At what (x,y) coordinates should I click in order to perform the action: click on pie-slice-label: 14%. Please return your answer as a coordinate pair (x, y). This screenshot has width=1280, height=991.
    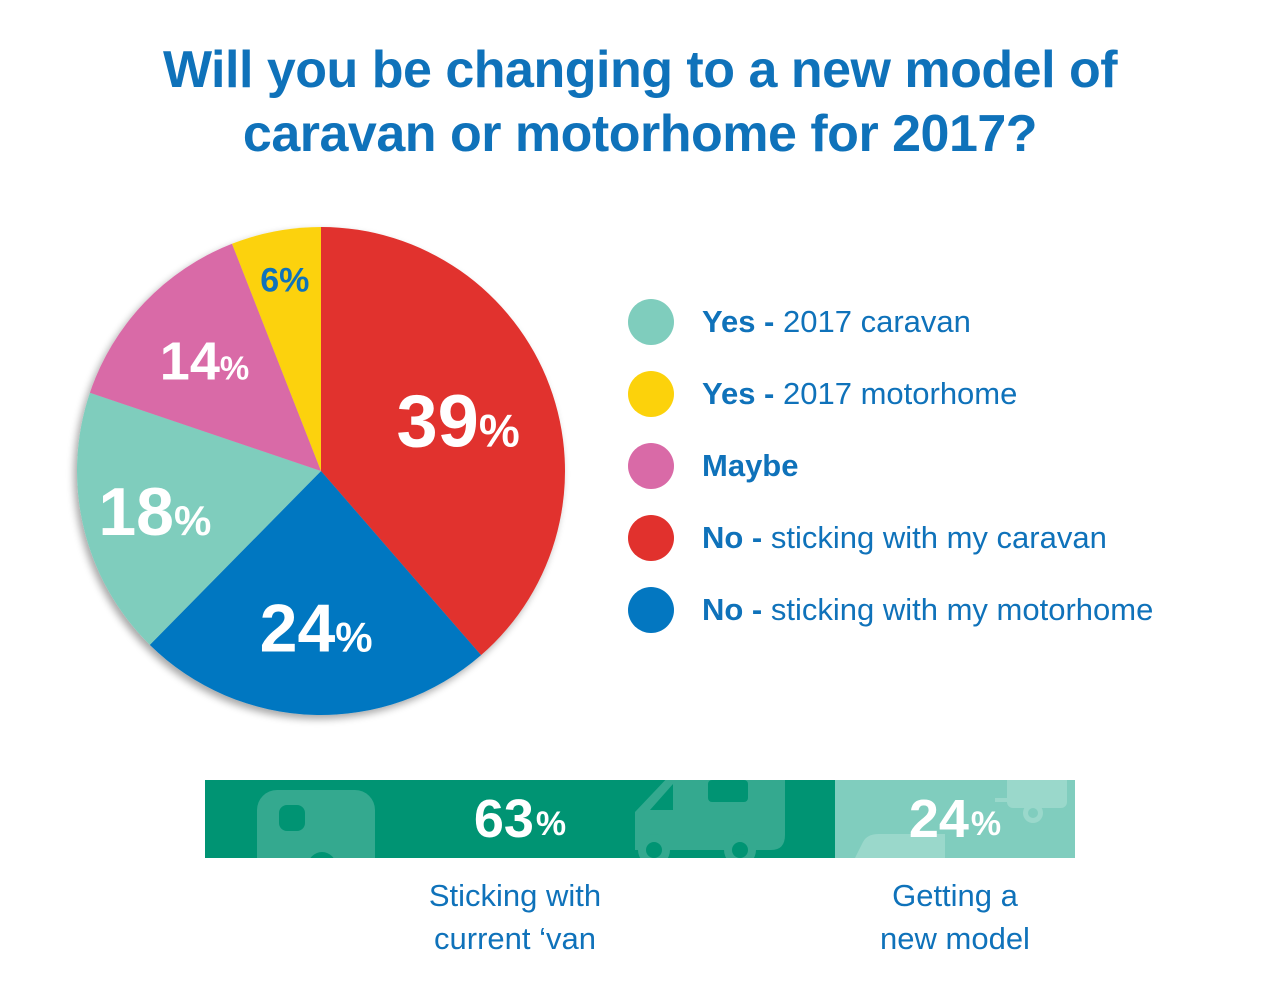
    Looking at the image, I should click on (204, 361).